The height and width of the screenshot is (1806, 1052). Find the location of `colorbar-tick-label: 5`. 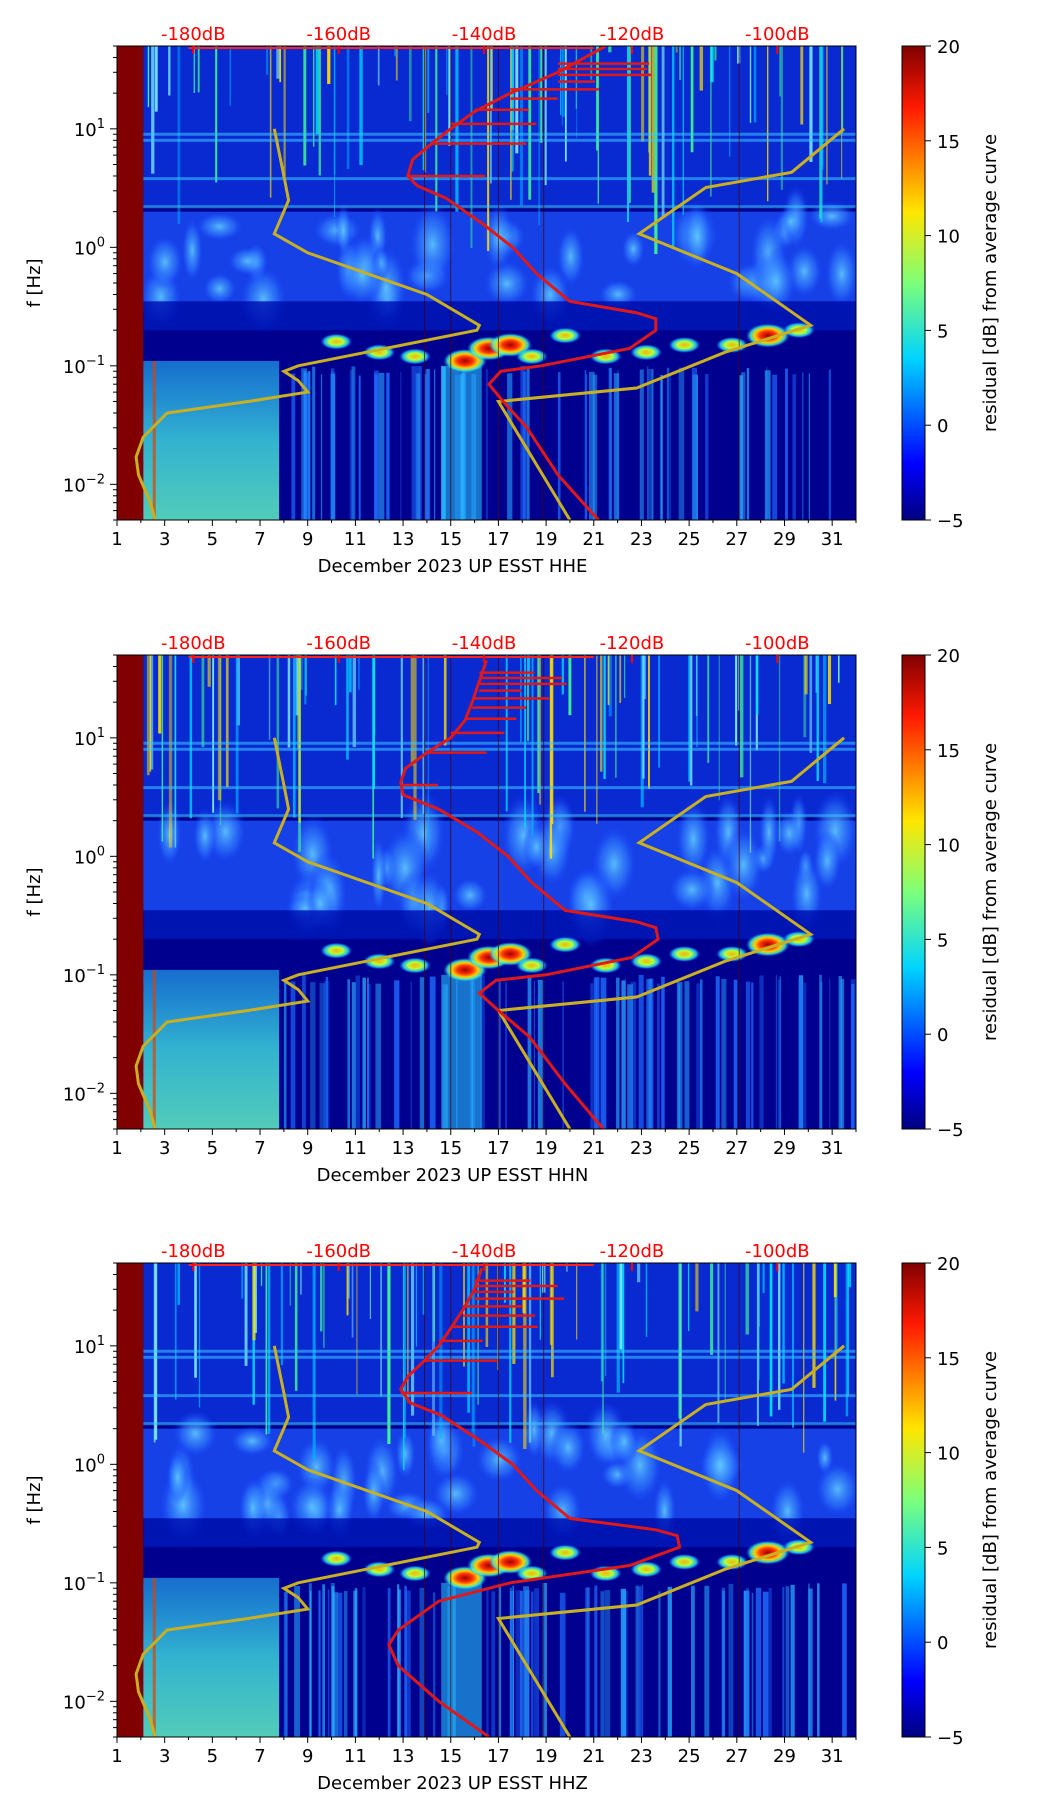

colorbar-tick-label: 5 is located at coordinates (942, 331).